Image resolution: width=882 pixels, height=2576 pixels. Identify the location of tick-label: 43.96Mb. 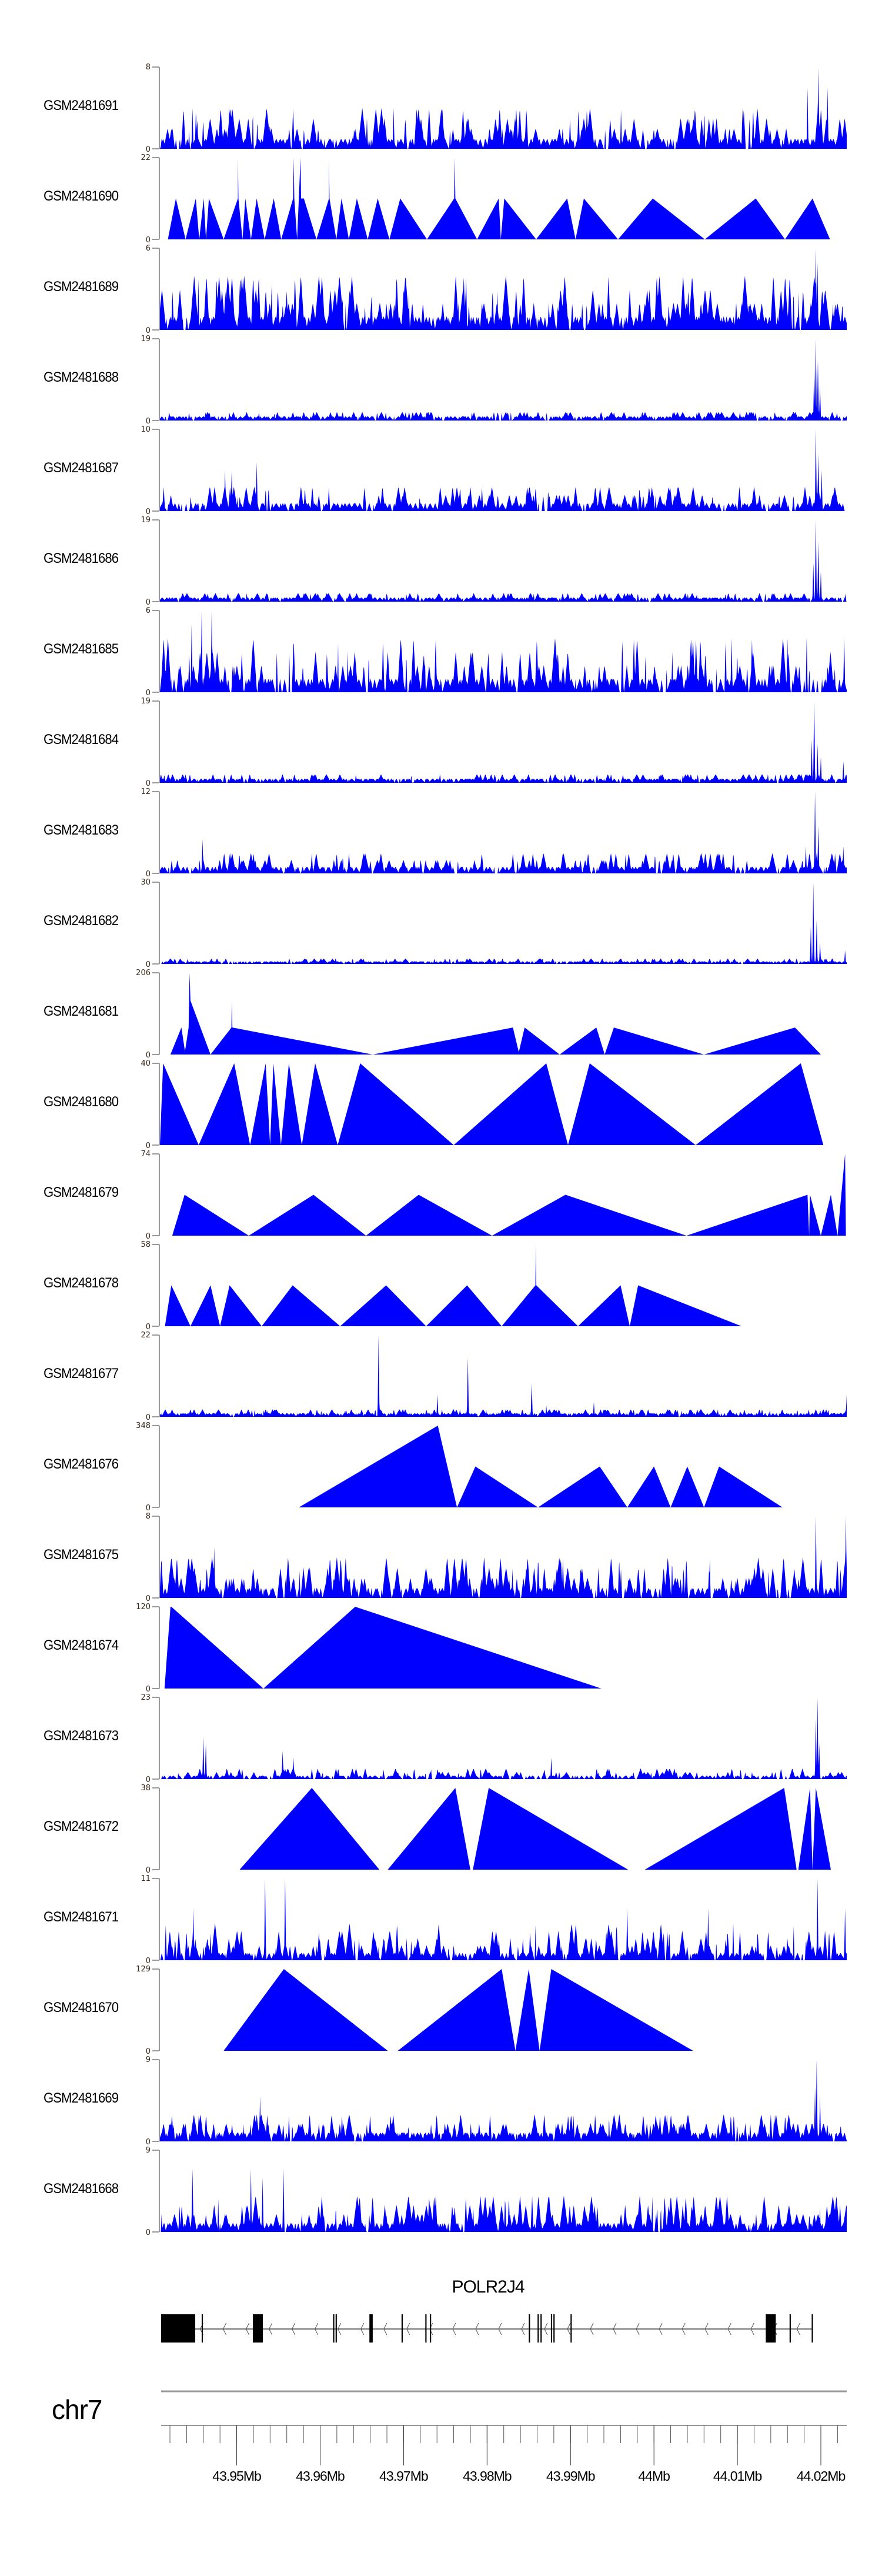
(320, 2476).